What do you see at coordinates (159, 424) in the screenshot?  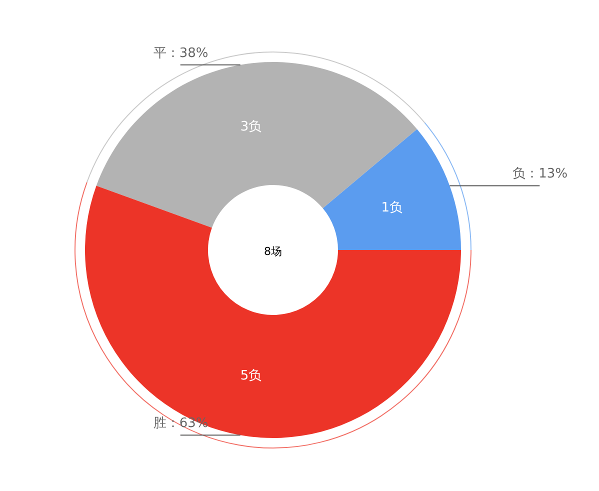 I see `slice-label: 胜` at bounding box center [159, 424].